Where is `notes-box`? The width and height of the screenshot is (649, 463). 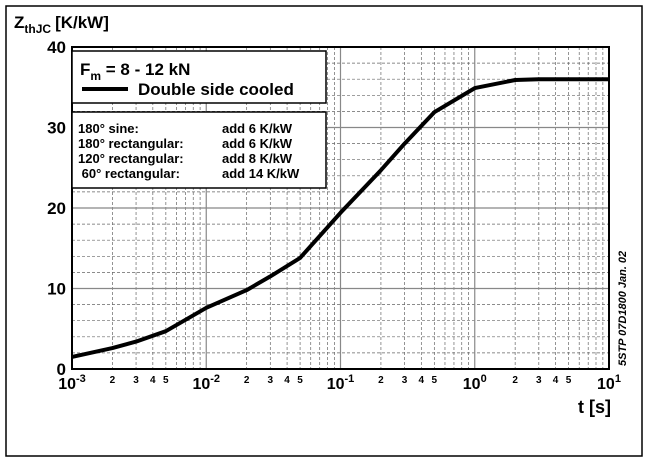
notes-box is located at coordinates (199, 150).